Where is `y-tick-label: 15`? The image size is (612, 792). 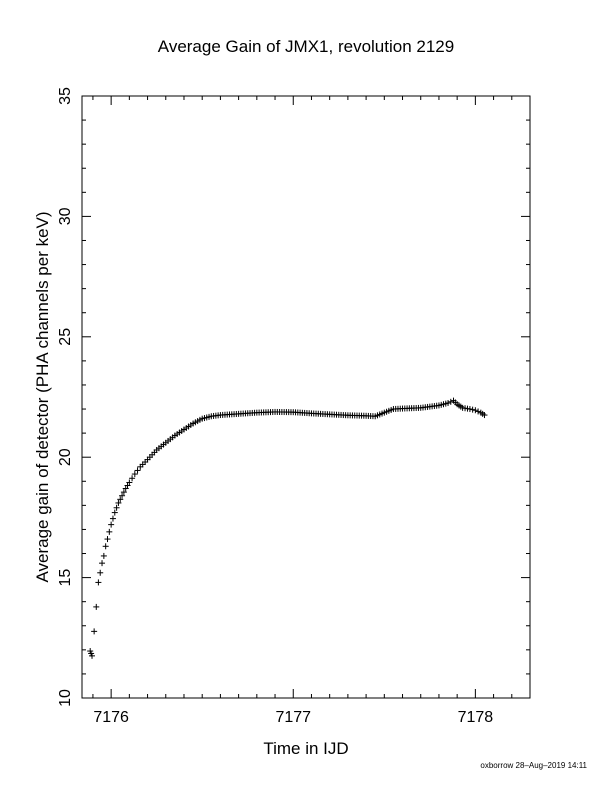
y-tick-label: 15 is located at coordinates (65, 578).